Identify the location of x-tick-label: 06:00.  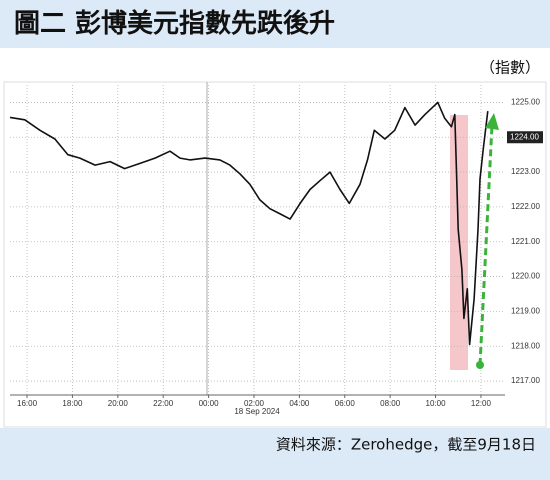
(345, 403).